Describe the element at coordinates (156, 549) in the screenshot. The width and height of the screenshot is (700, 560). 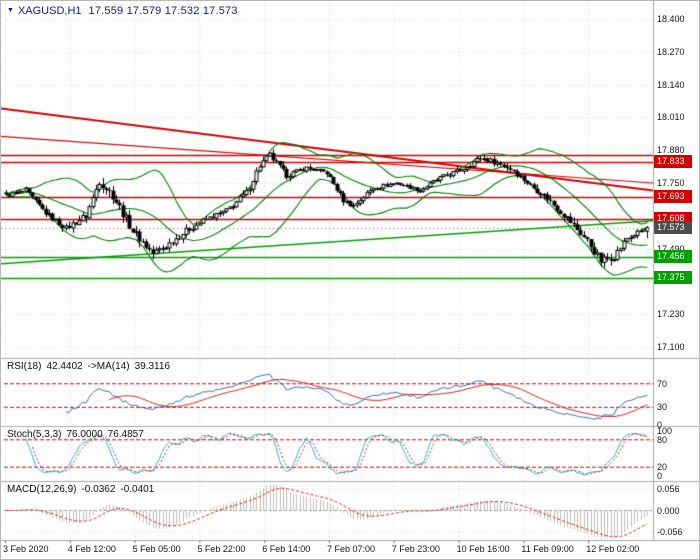
I see `time-axis-label: 5 Feb 05:00` at that location.